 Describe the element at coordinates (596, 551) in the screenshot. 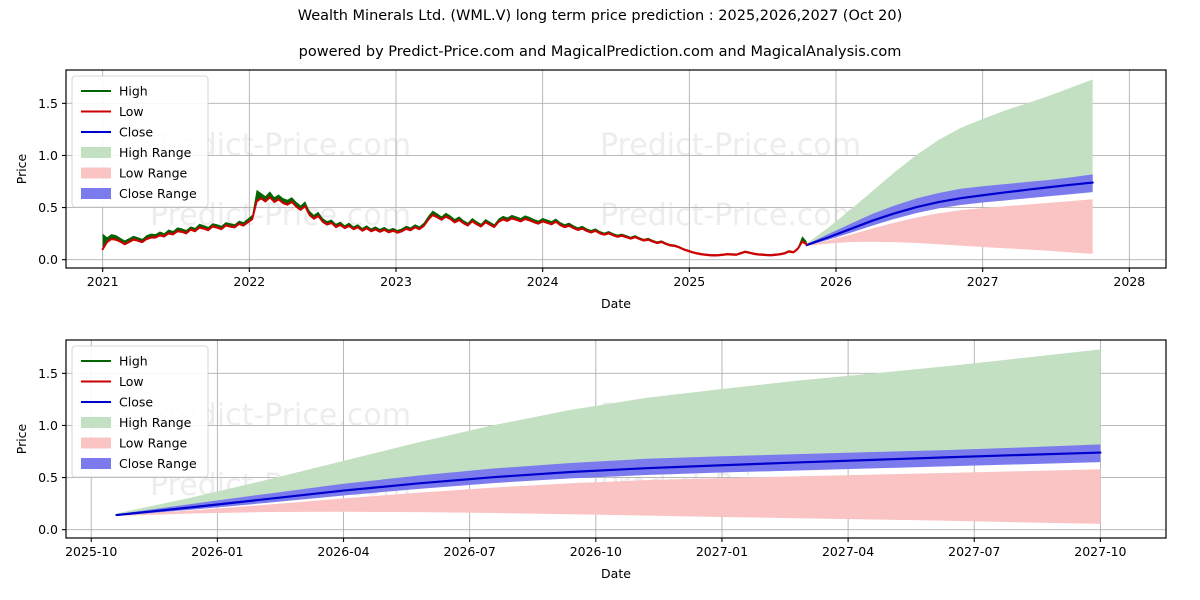

I see `x-tick-label: 2026-10` at that location.